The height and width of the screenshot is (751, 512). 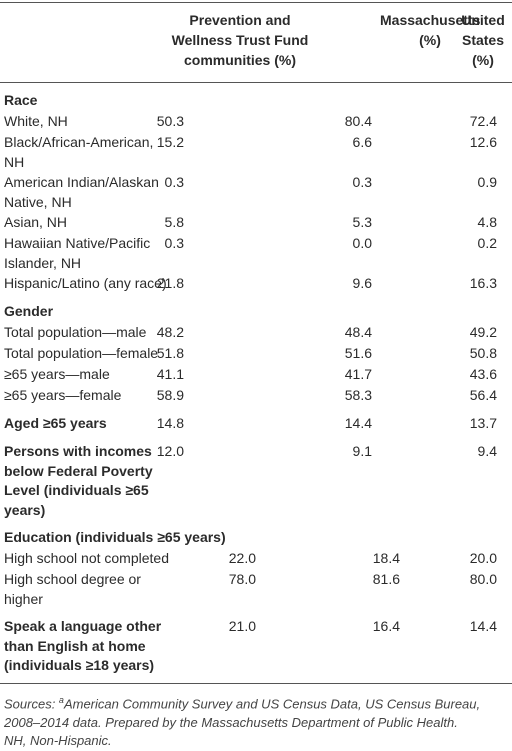 I want to click on cell-value: 5.8, so click(x=174, y=222).